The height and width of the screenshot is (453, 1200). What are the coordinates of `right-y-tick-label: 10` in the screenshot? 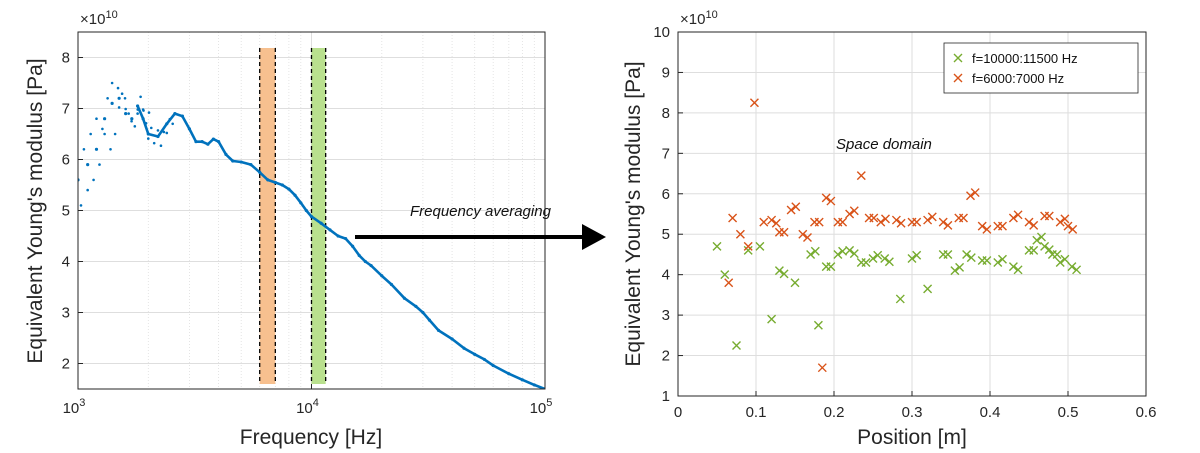 It's located at (661, 32).